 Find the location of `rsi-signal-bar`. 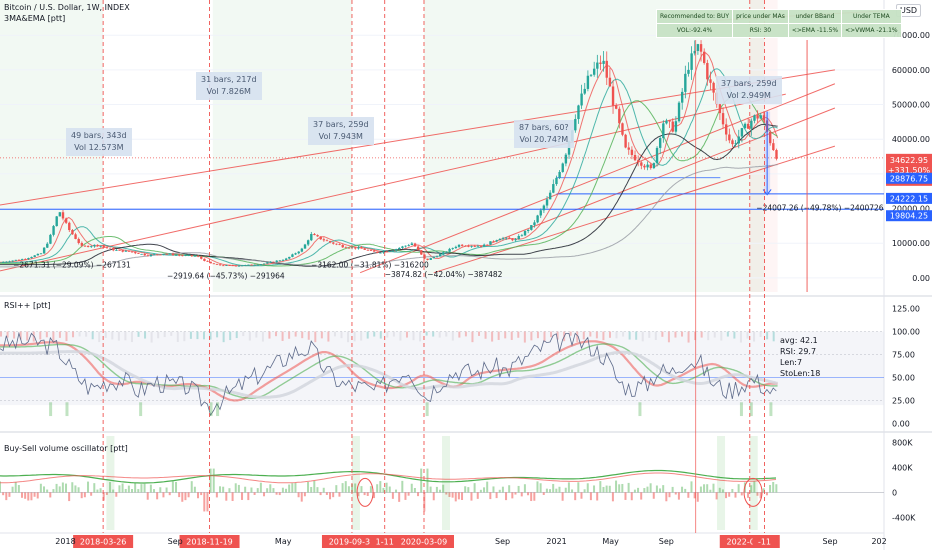

rsi-signal-bar is located at coordinates (211, 409).